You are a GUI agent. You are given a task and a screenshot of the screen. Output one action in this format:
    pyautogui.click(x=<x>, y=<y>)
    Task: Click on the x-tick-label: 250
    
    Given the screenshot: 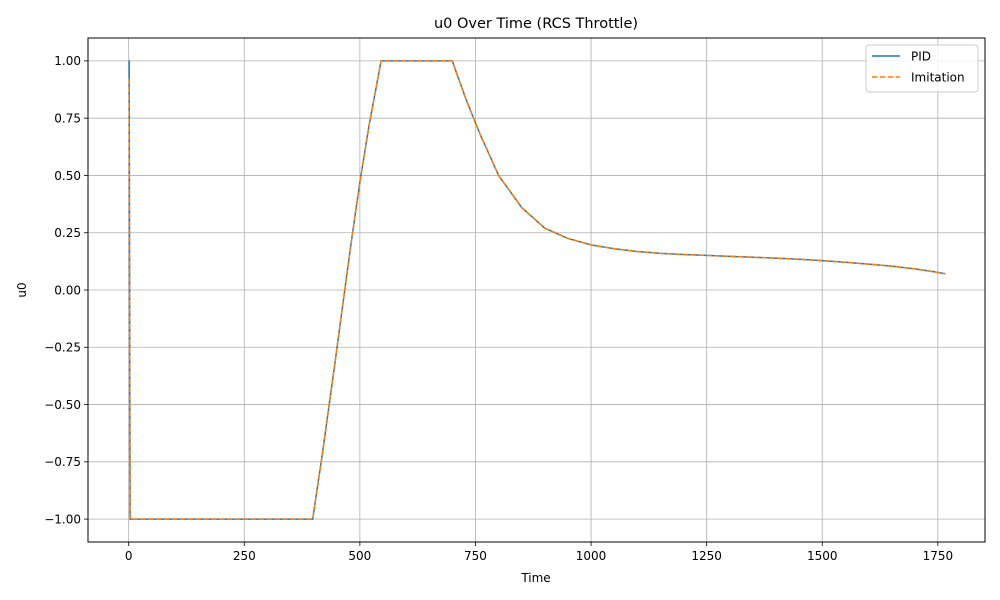 What is the action you would take?
    pyautogui.click(x=244, y=556)
    